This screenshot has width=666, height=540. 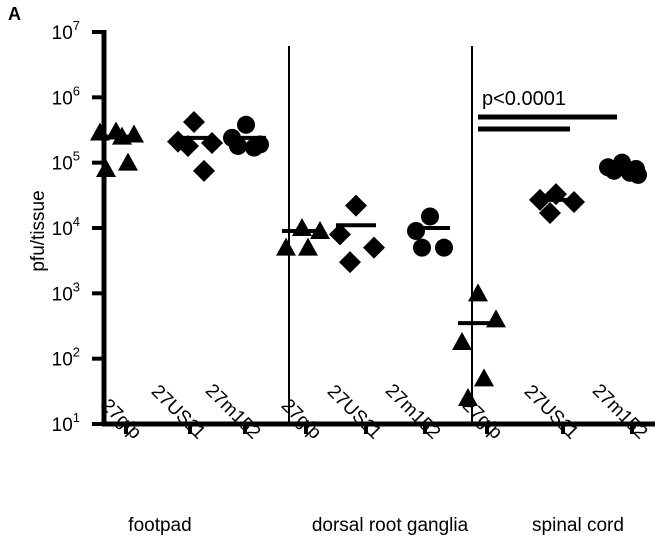 What do you see at coordinates (66, 96) in the screenshot?
I see `y-tick-label: 10⁶` at bounding box center [66, 96].